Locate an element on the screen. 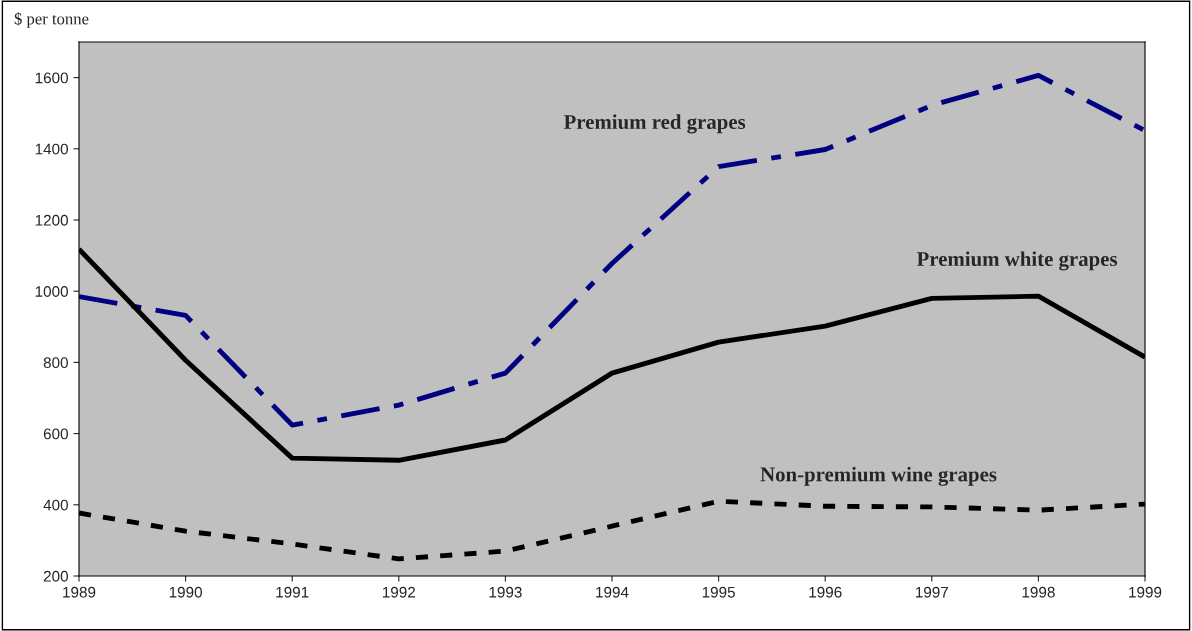  y-tick-label: 400 is located at coordinates (55, 505).